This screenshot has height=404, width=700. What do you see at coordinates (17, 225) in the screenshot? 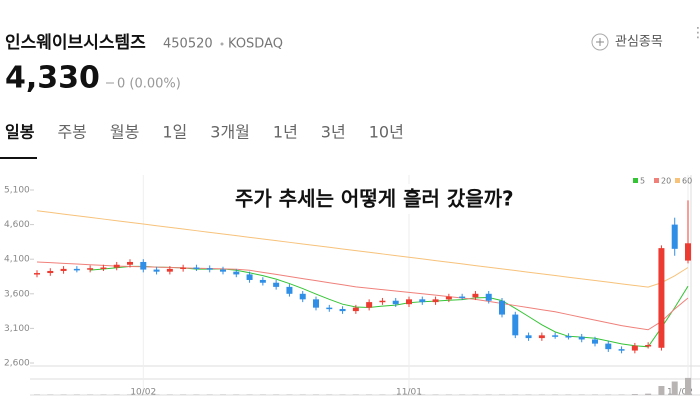
I see `y-tick-label: 4,600` at bounding box center [17, 225].